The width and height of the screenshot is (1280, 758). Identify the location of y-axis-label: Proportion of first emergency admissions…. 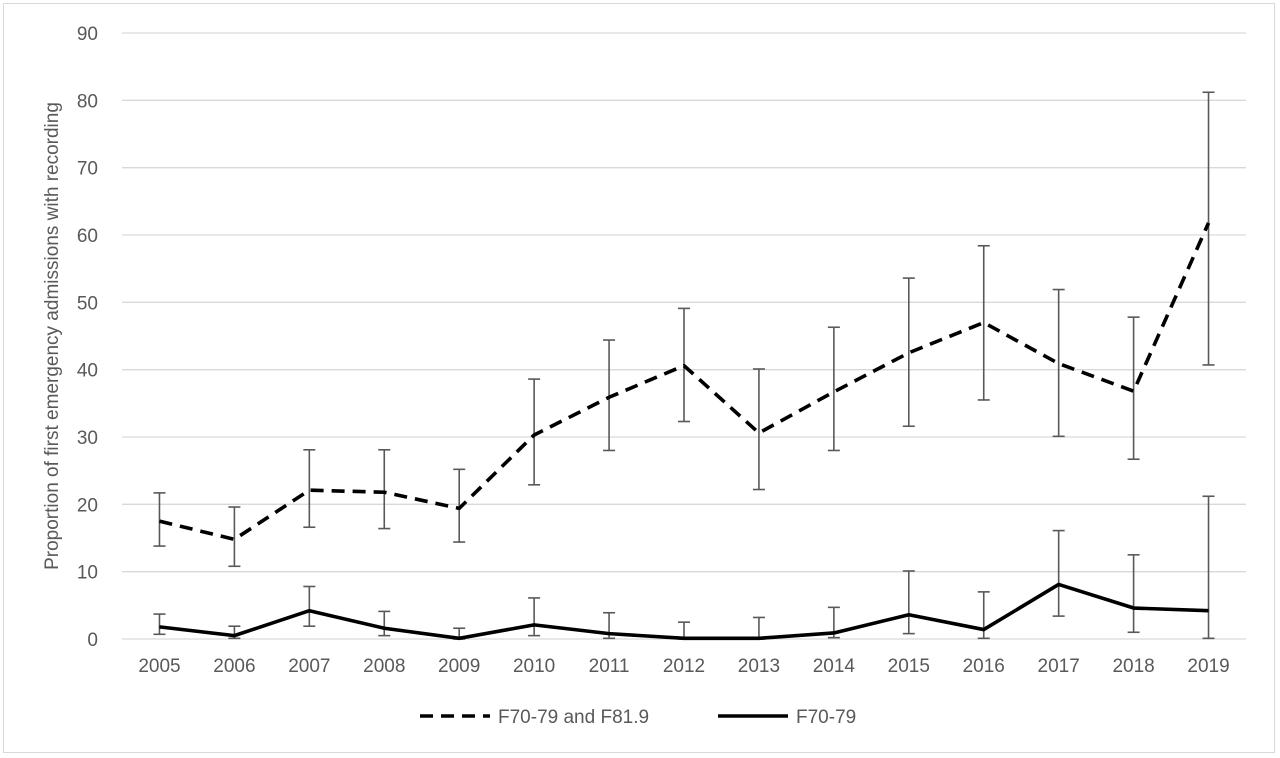
(52, 336).